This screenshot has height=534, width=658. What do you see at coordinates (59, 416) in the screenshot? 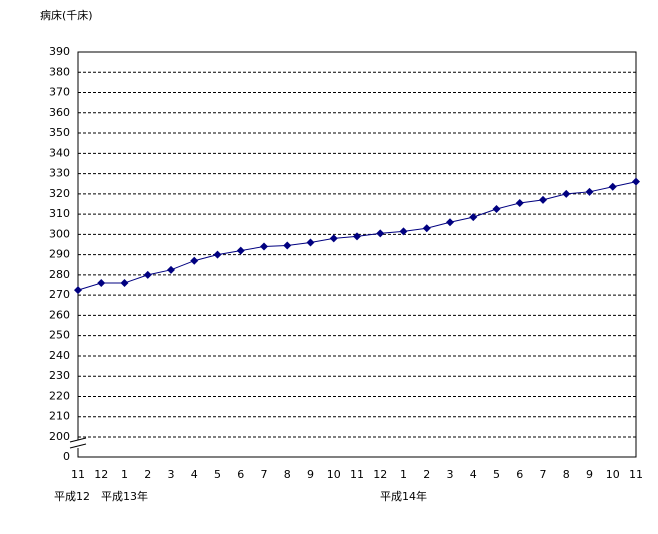
I see `y-tick-label: 210` at bounding box center [59, 416].